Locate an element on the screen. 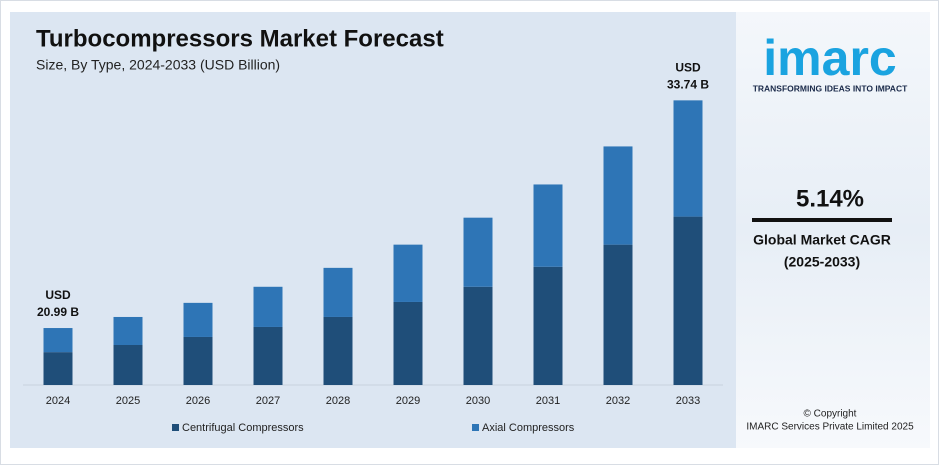  x-tick-label: 2027 is located at coordinates (268, 401).